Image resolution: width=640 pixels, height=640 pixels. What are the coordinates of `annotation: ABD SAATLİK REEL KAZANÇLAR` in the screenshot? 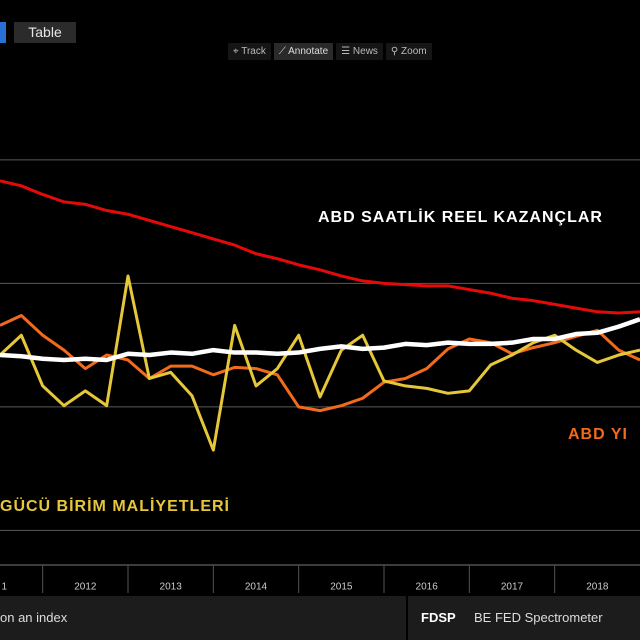 It's located at (460, 217).